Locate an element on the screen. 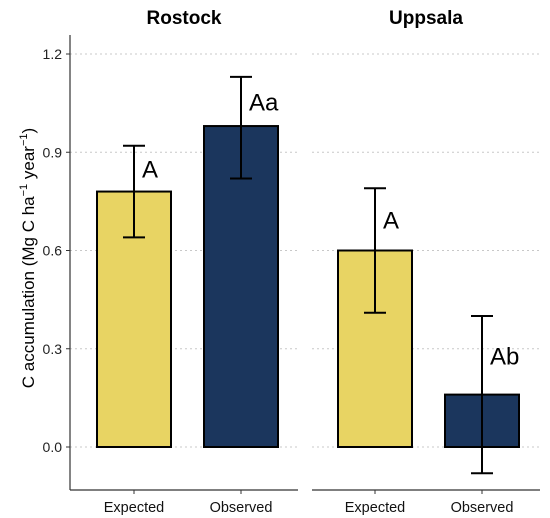 This screenshot has width=550, height=518. panel-titles: Rostock Uppsala is located at coordinates (305, 18).